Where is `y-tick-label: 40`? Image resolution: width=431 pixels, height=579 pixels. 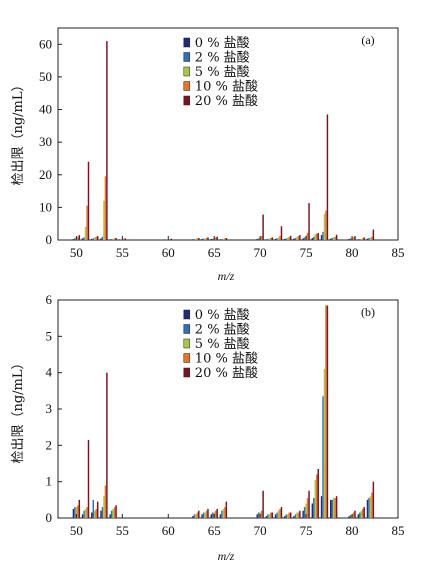 y-tick-label: 40 is located at coordinates (45, 109).